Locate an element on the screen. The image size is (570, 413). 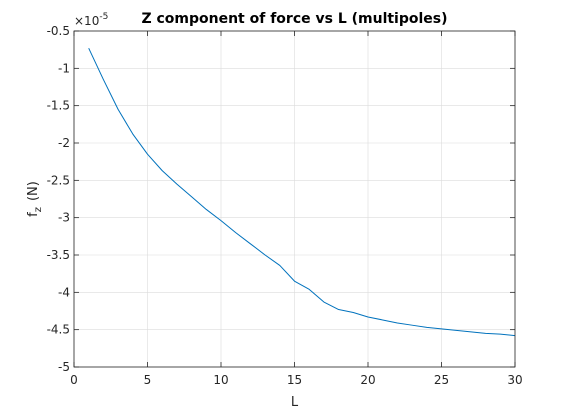
y-tick-label: -3 is located at coordinates (64, 218).